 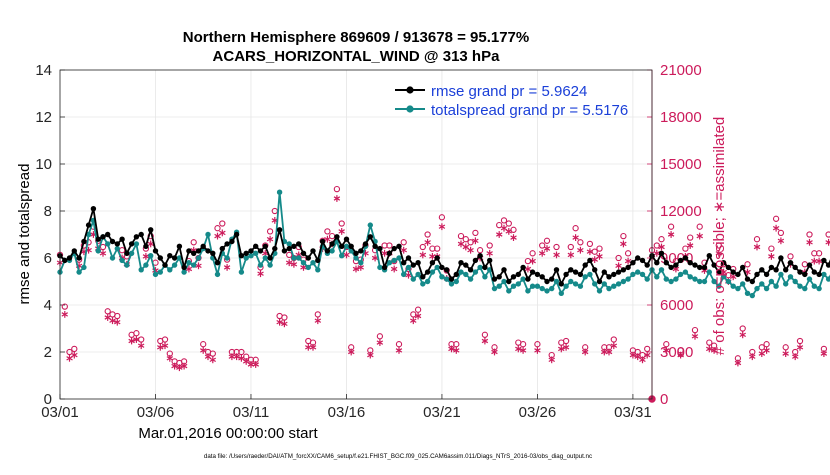 I want to click on x-tick-label: 03/16, so click(x=347, y=412).